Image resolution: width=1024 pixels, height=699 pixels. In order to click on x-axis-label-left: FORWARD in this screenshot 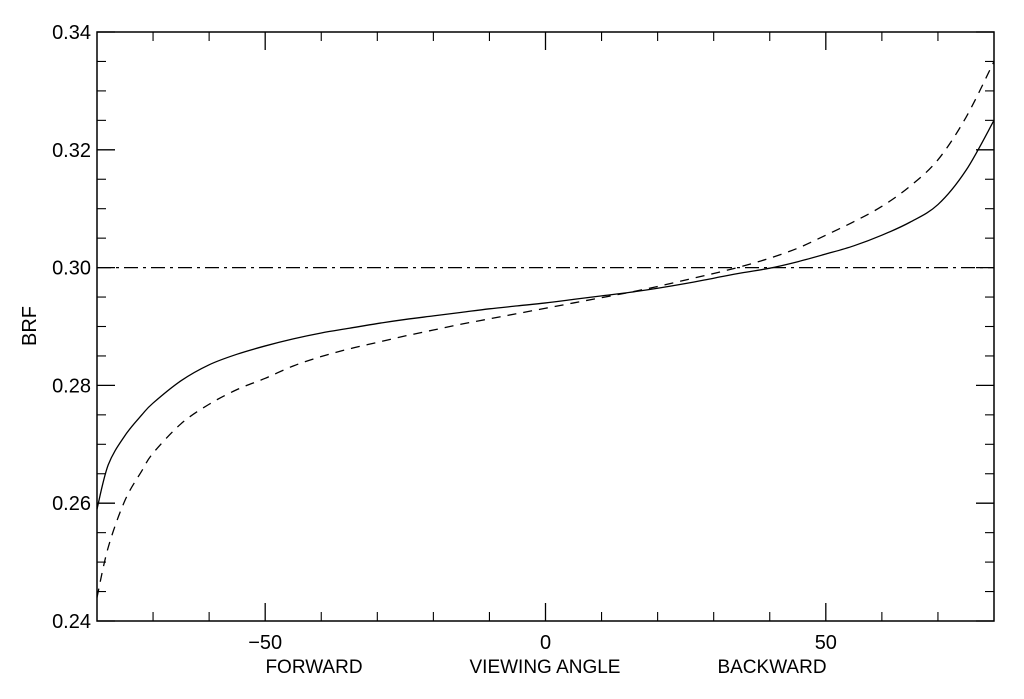, I will do `click(313, 667)`.